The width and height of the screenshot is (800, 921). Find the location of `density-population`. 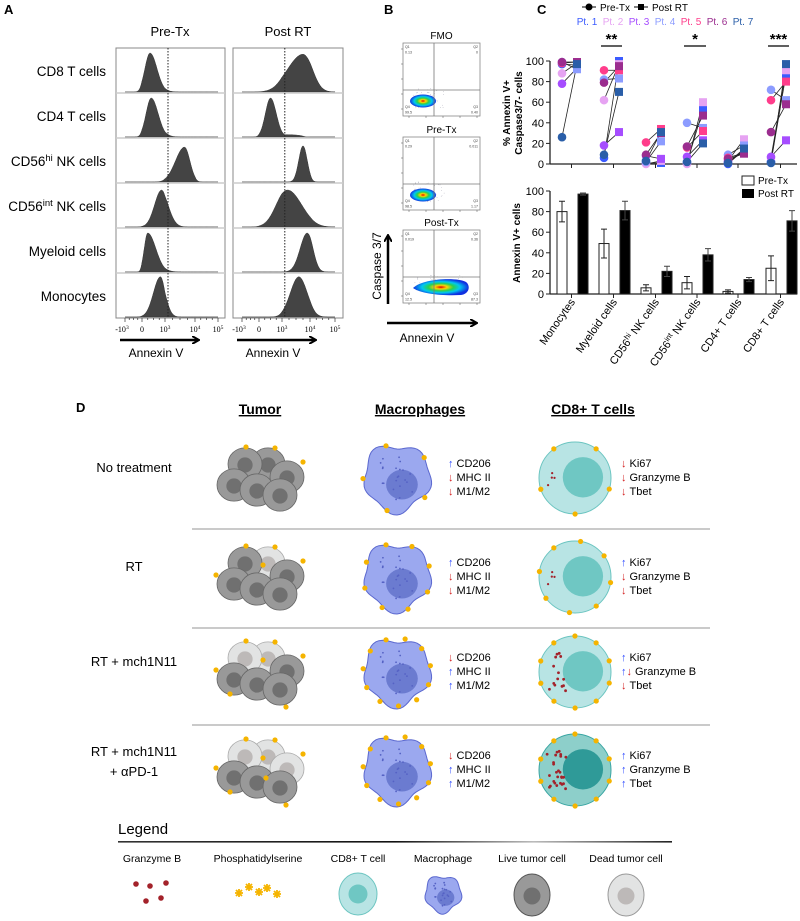

density-population is located at coordinates (423, 195).